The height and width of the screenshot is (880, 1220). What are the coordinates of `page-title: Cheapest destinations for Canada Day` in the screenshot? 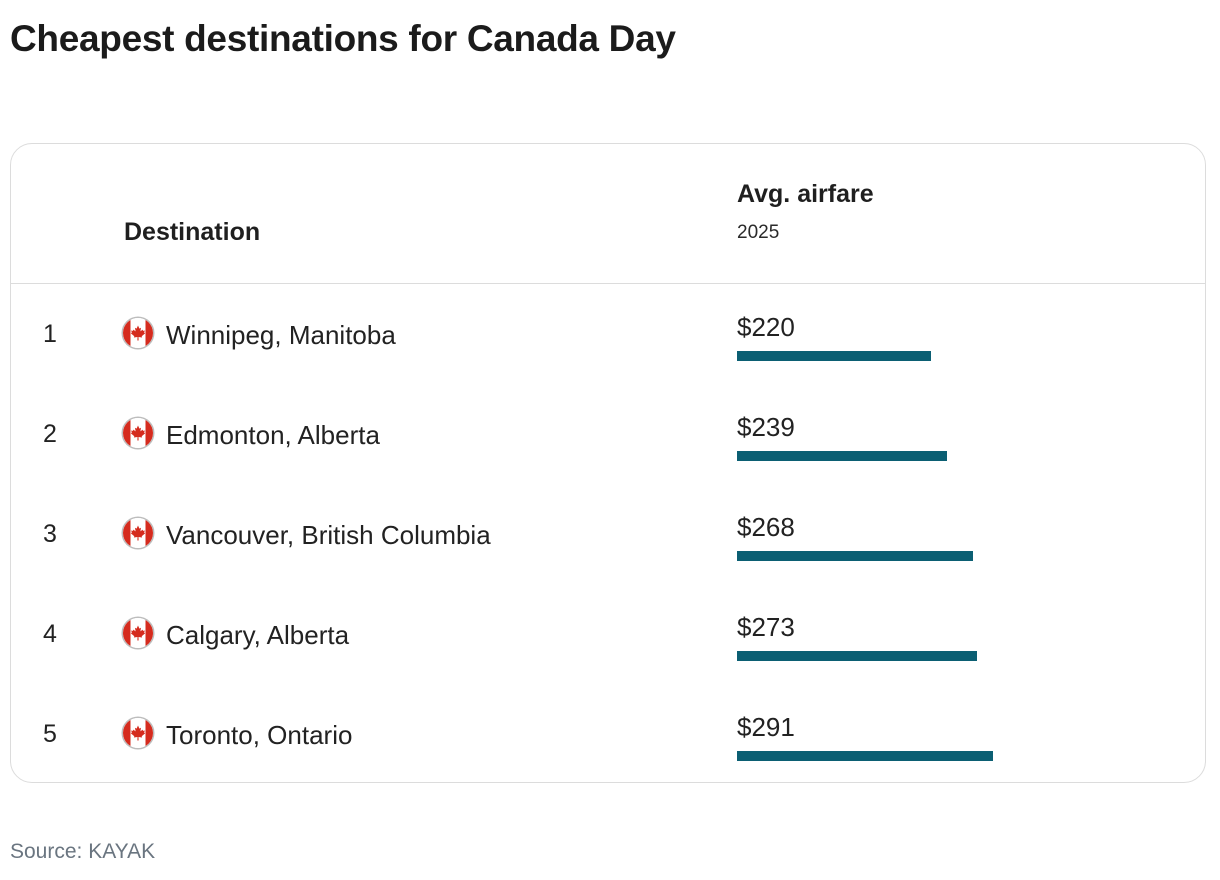 It's located at (343, 38).